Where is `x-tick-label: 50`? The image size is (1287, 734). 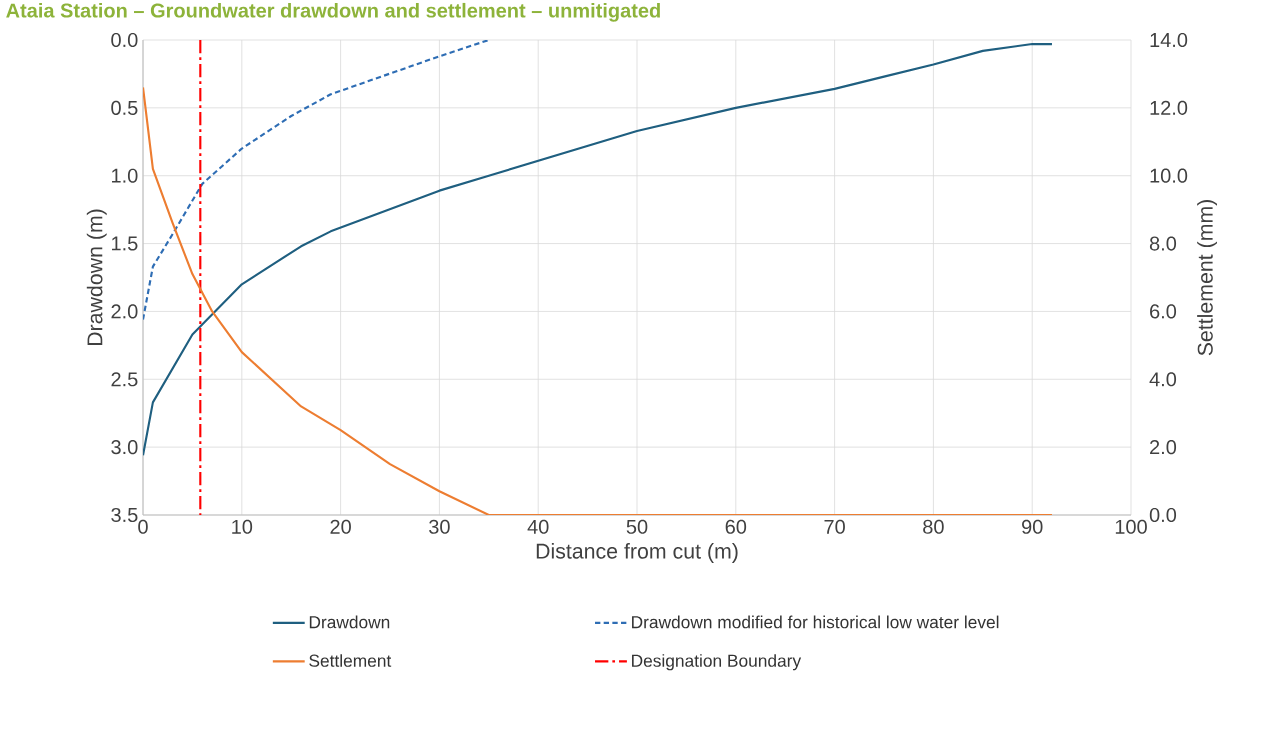
x-tick-label: 50 is located at coordinates (637, 526).